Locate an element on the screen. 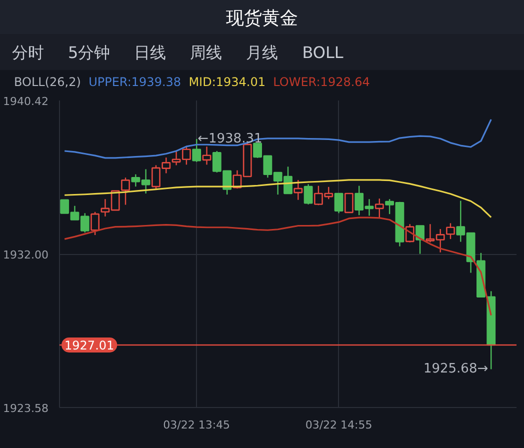  text: BOLL is located at coordinates (323, 52).